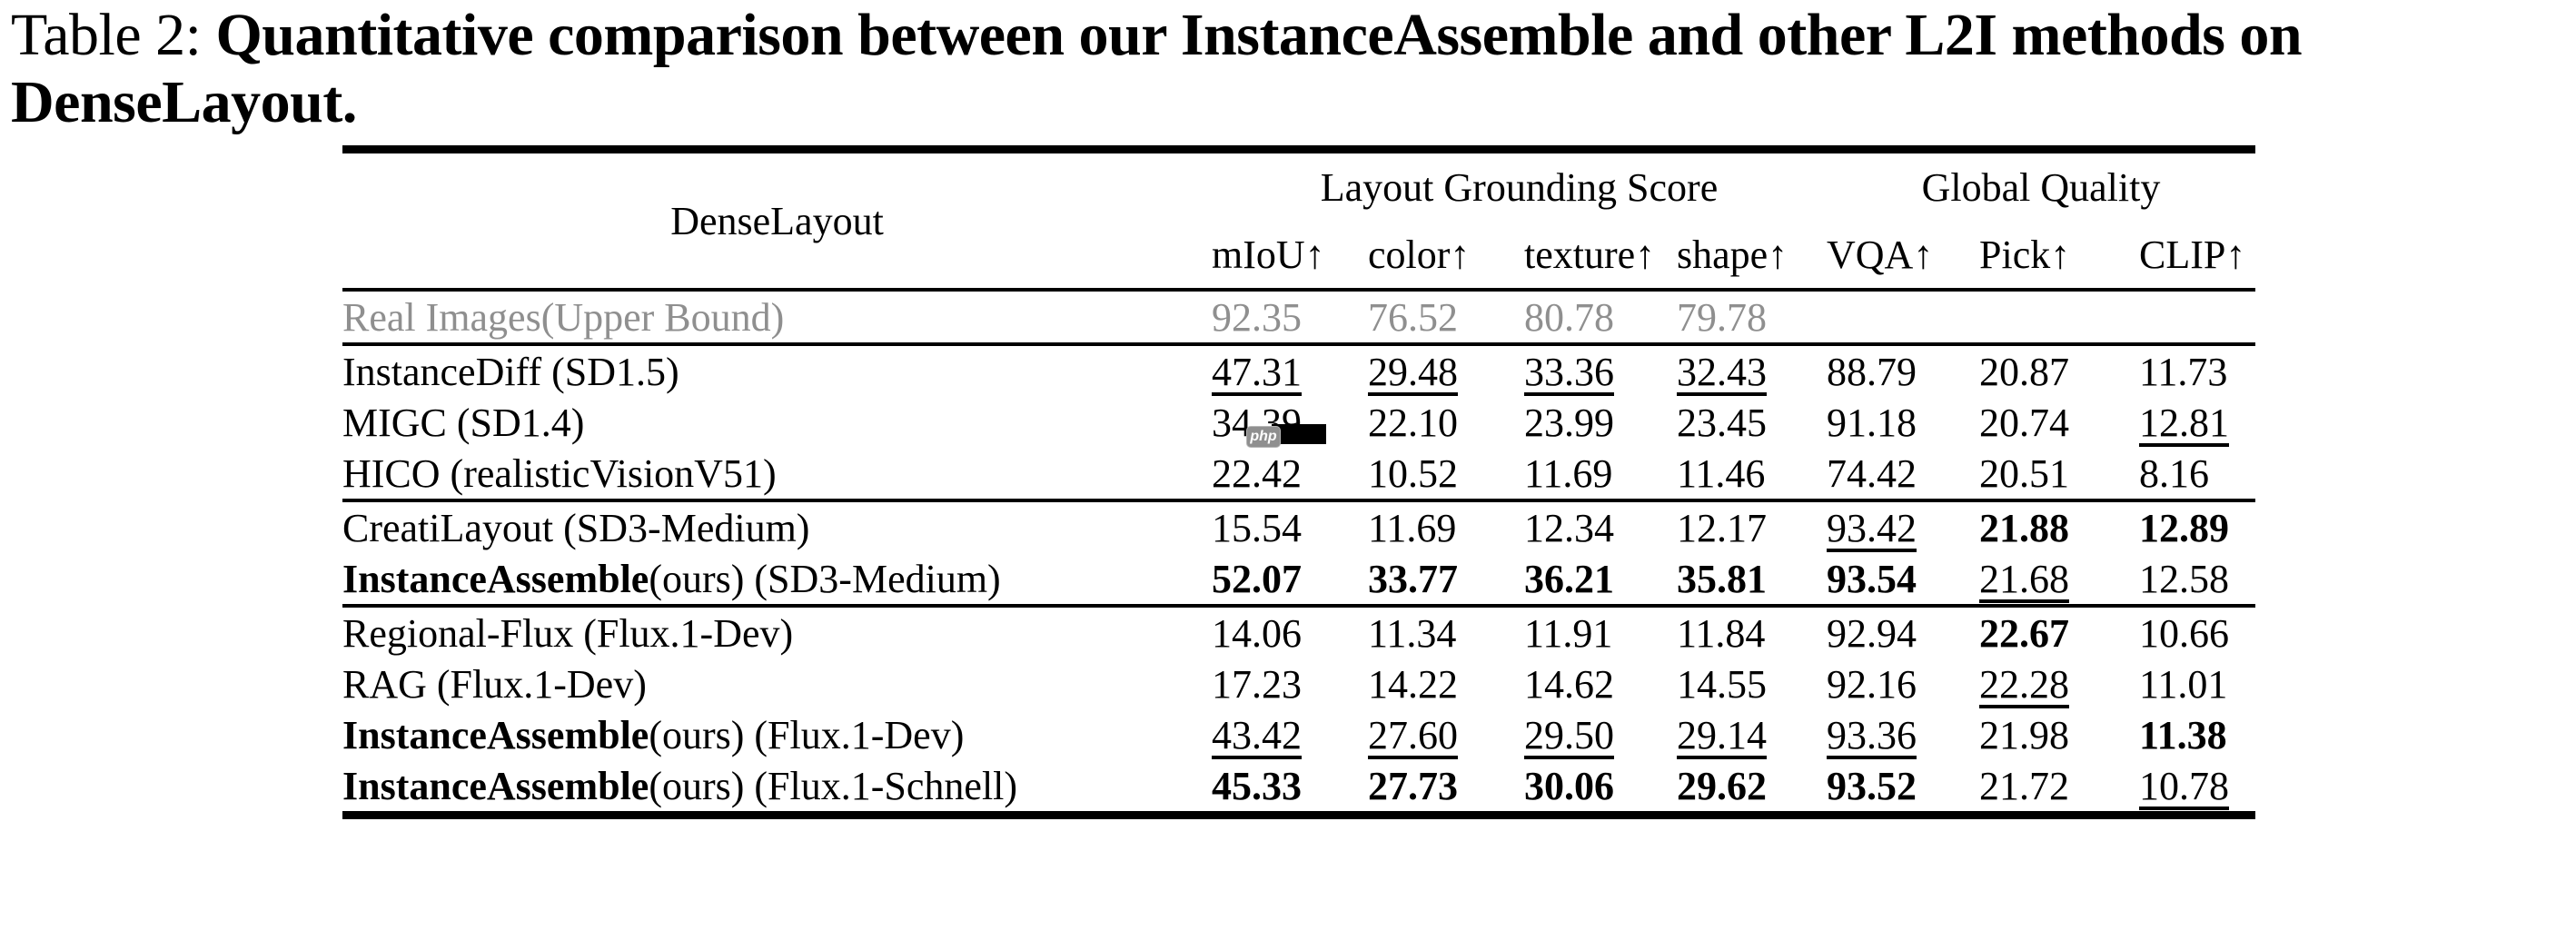  Describe the element at coordinates (1722, 684) in the screenshot. I see `cell-value: 14.55` at that location.